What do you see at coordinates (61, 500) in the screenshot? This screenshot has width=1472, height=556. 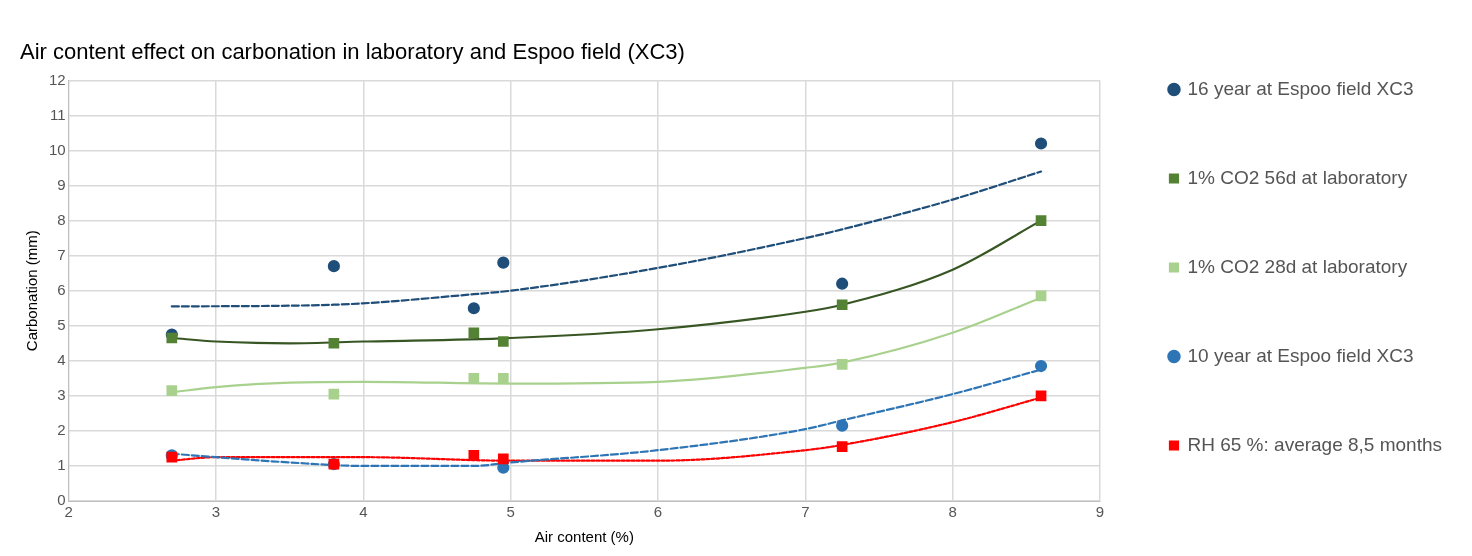 I see `y-tick-label: 0` at bounding box center [61, 500].